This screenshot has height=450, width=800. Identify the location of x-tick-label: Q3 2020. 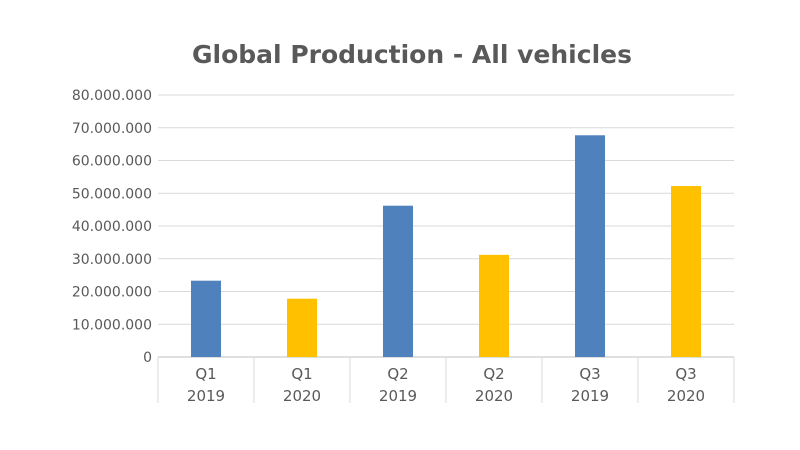
(686, 385).